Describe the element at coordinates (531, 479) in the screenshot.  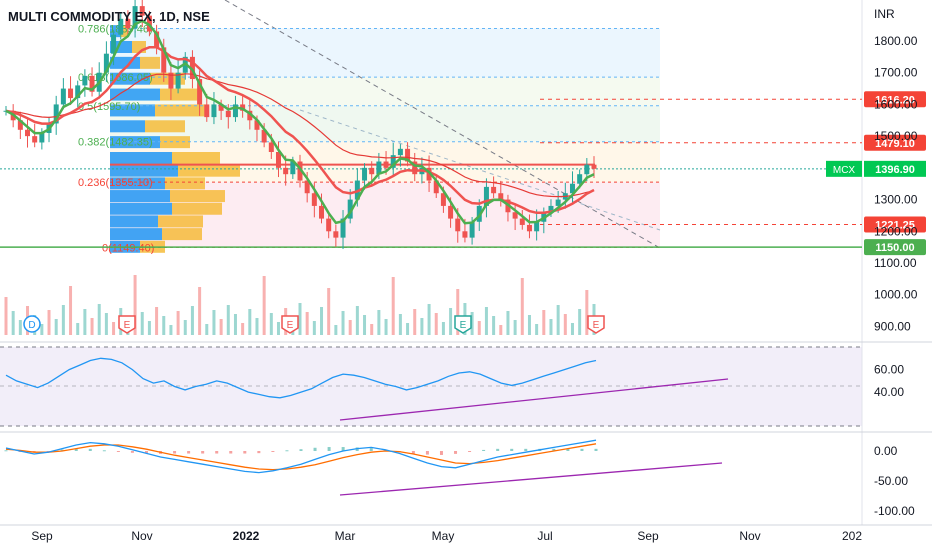
I see `macd-trendline` at that location.